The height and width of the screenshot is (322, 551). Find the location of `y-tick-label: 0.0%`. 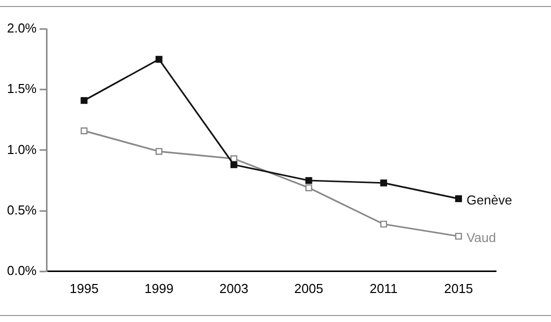

y-tick-label: 0.0% is located at coordinates (22, 270).